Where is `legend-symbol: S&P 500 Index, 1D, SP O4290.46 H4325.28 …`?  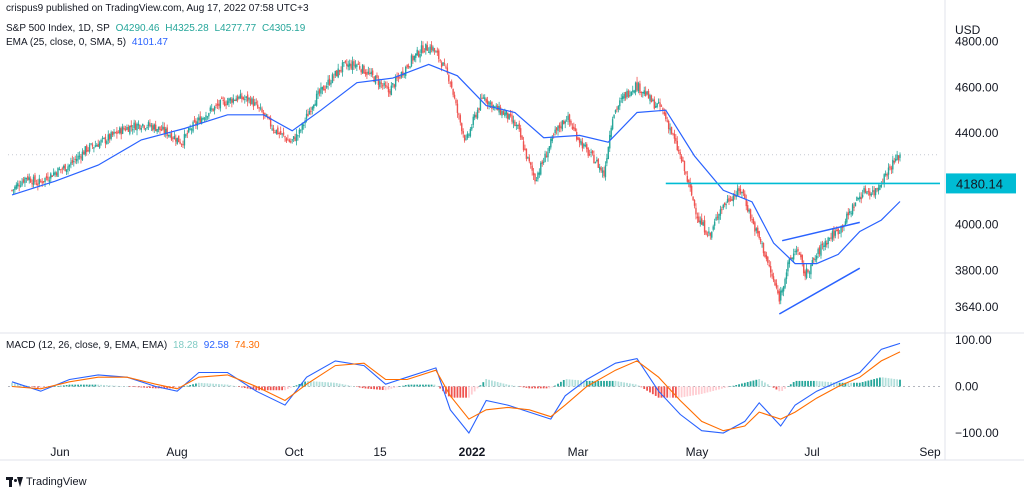 legend-symbol: S&P 500 Index, 1D, SP O4290.46 H4325.28 … is located at coordinates (157, 29).